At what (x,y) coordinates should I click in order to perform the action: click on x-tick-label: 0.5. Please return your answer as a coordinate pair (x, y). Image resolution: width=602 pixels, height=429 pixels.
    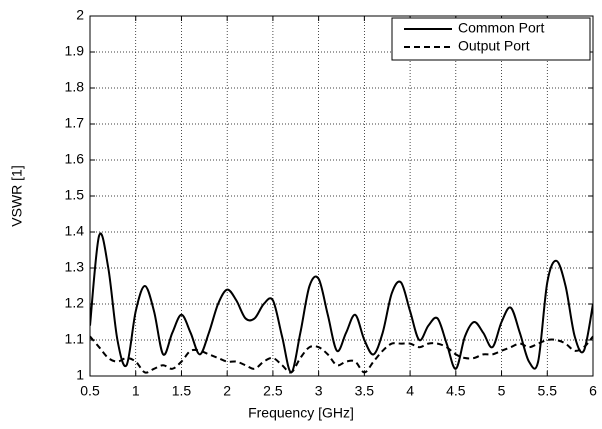
    Looking at the image, I should click on (90, 391).